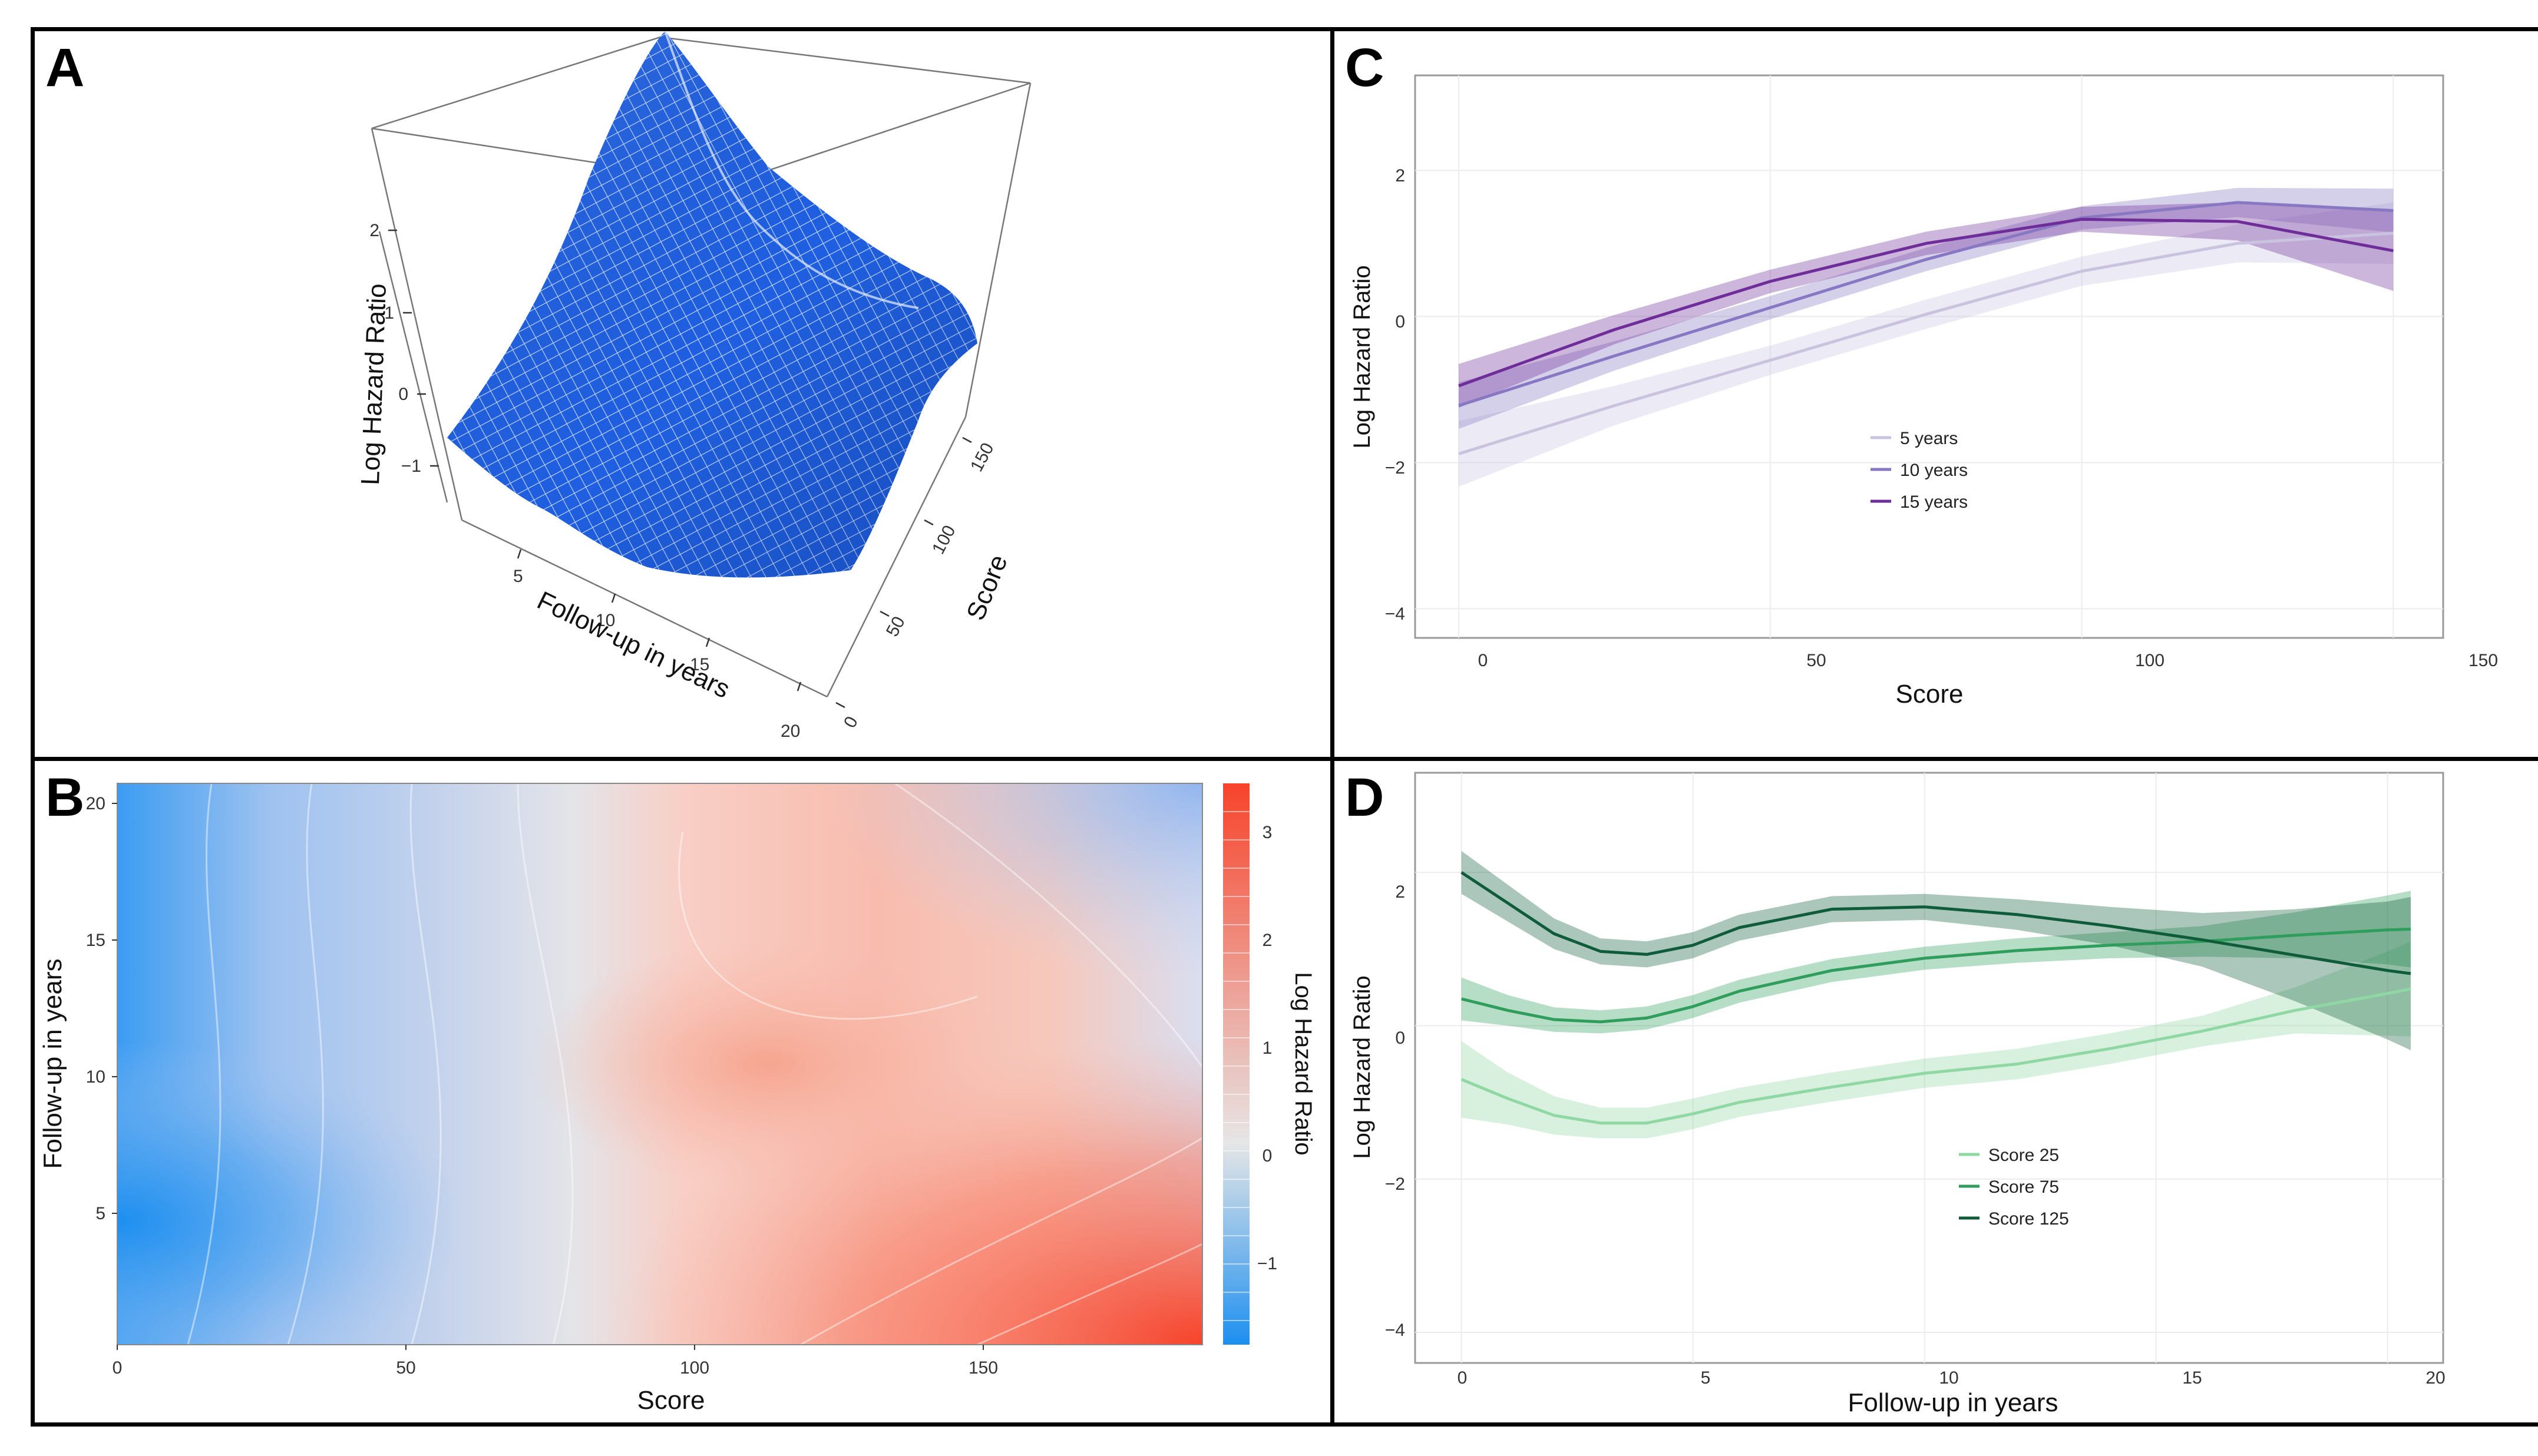 This screenshot has width=2538, height=1456. I want to click on y-tick-label: 100, so click(944, 540).